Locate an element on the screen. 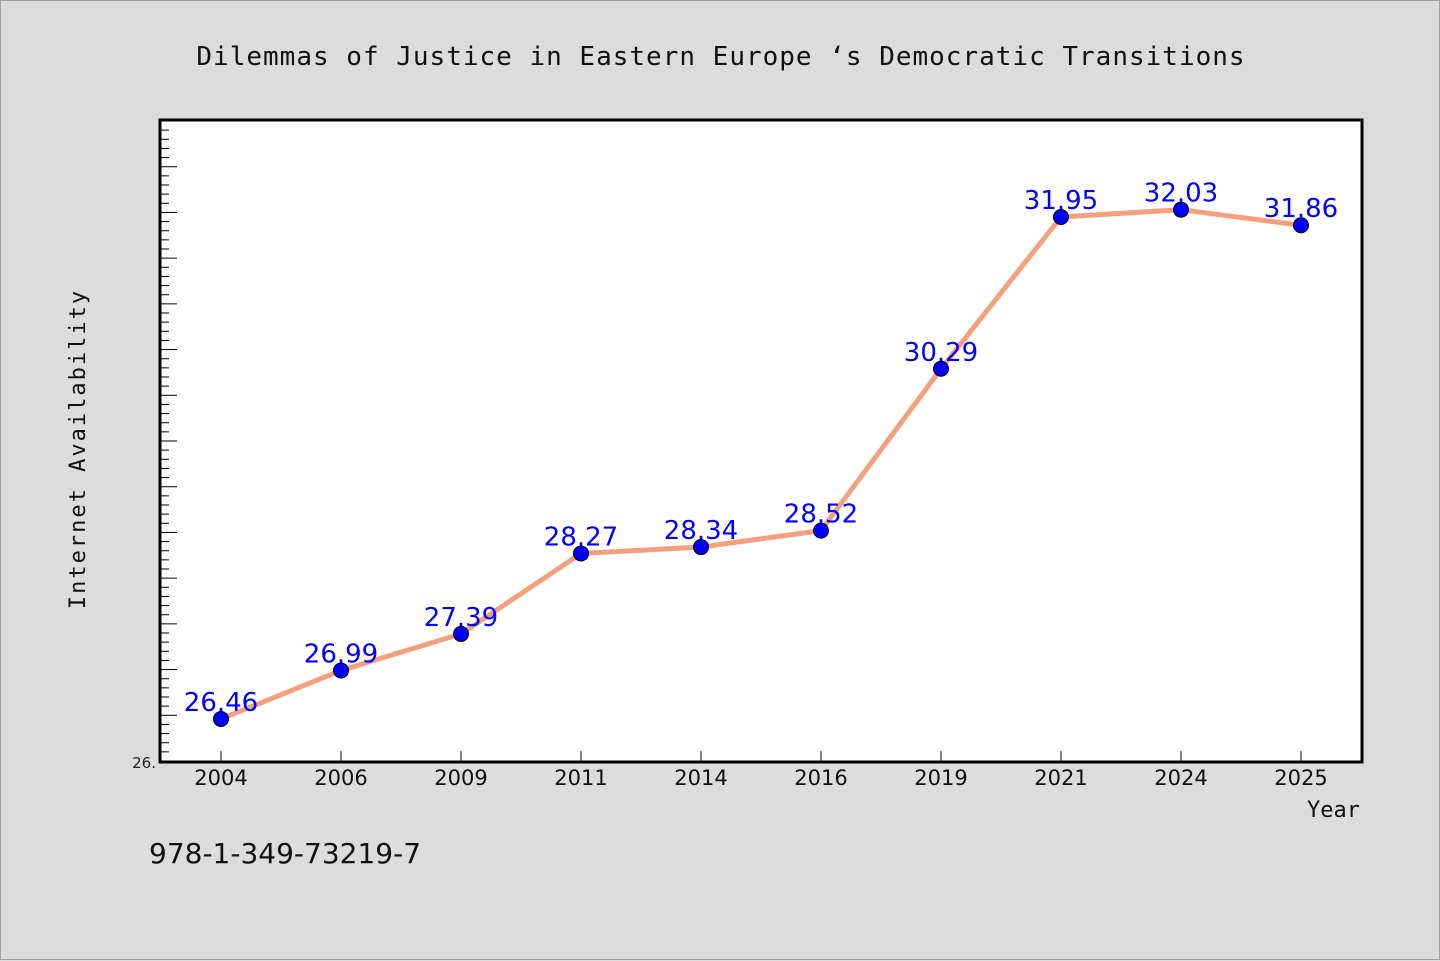  data-label: 31.86 is located at coordinates (1301, 209).